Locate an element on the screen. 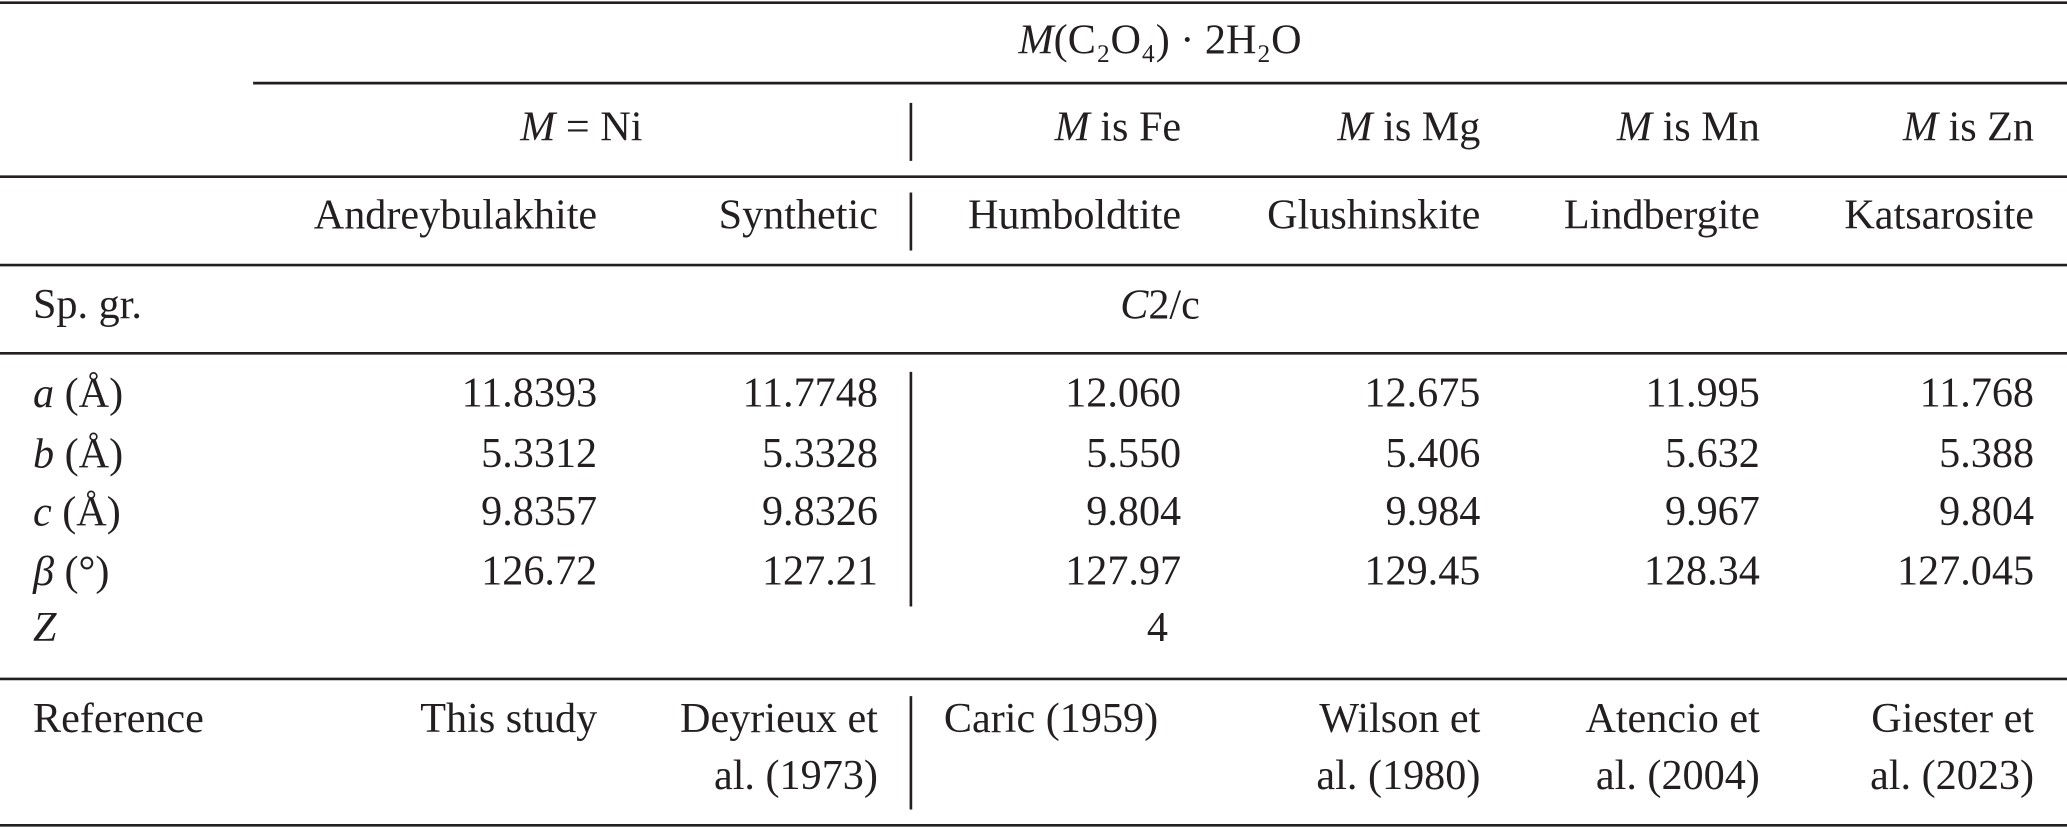  cell: 11.768 is located at coordinates (1977, 393).